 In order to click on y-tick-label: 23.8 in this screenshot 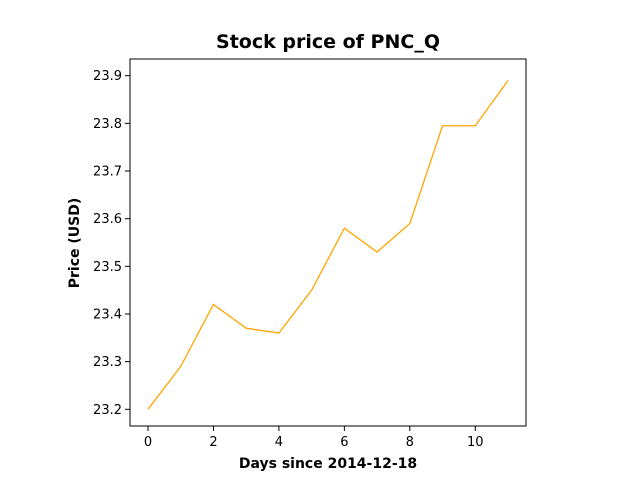, I will do `click(107, 124)`.